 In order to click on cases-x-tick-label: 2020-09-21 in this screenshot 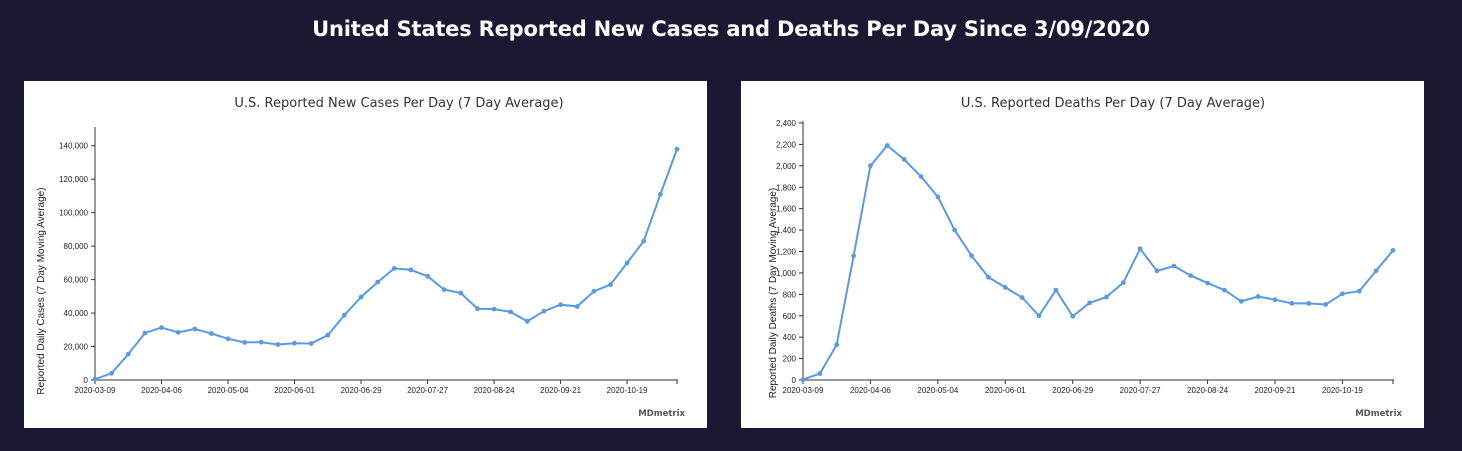, I will do `click(560, 390)`.